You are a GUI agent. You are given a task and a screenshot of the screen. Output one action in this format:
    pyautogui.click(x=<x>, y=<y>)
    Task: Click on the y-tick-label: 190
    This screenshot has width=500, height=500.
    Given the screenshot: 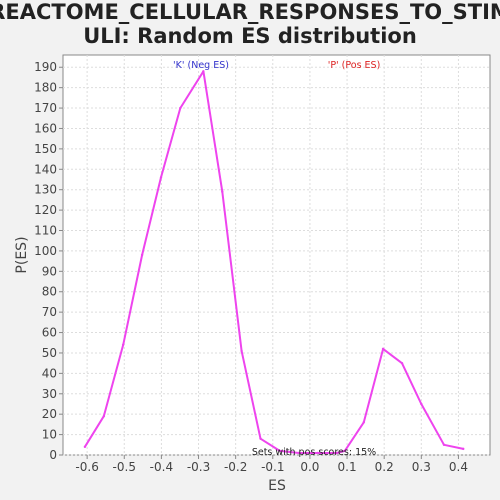 What is the action you would take?
    pyautogui.click(x=45, y=67)
    